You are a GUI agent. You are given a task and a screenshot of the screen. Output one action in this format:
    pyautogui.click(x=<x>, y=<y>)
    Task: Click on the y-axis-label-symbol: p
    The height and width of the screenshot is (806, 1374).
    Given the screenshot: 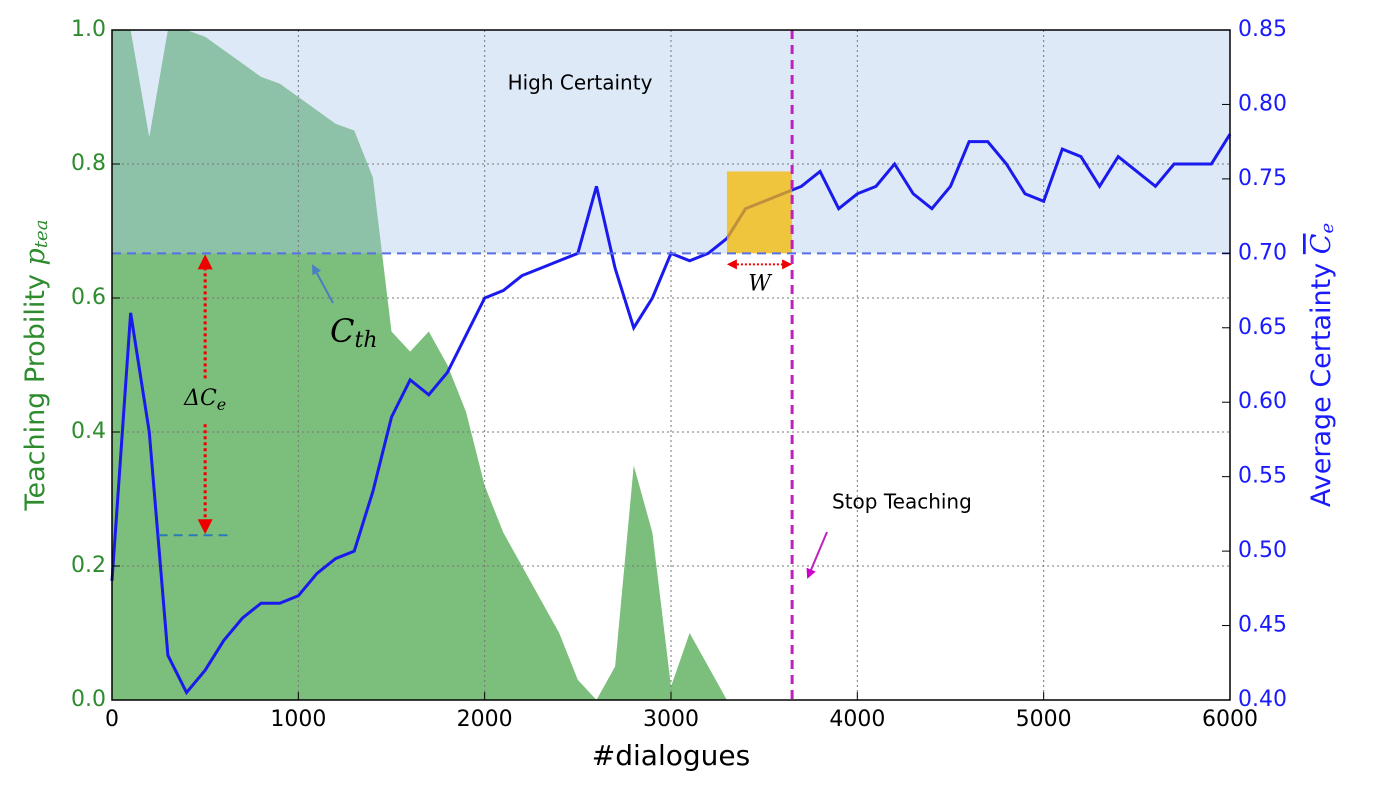 What is the action you would take?
    pyautogui.click(x=35, y=256)
    